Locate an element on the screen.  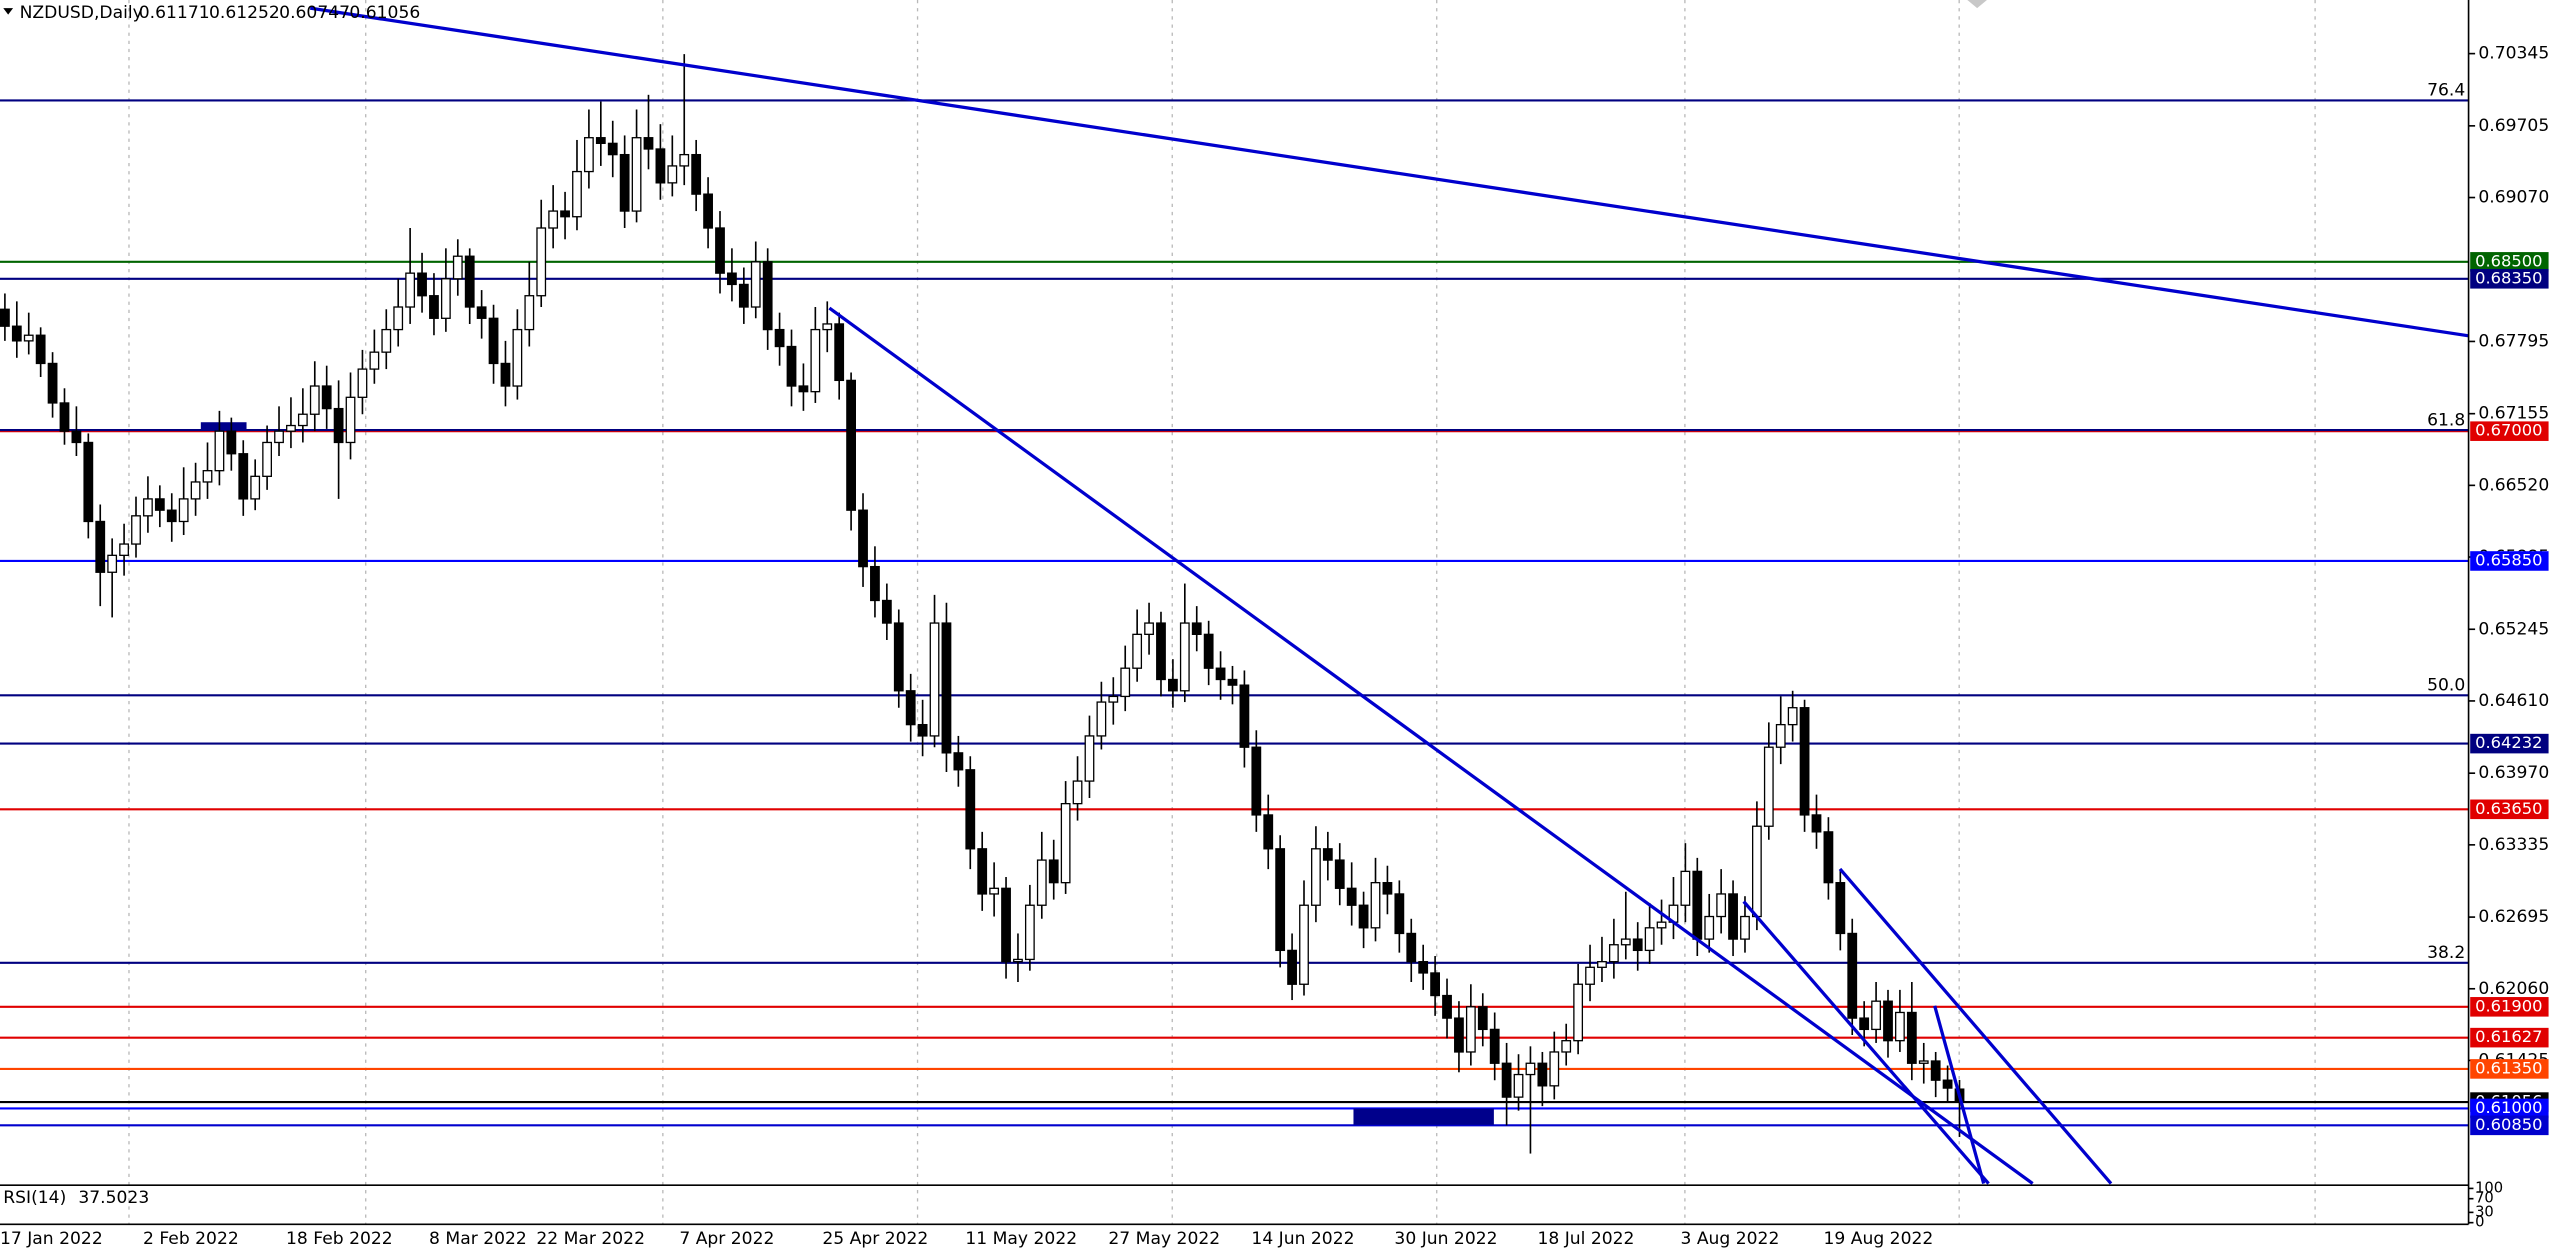
rsi-tick-label: 30 is located at coordinates (2484, 1211).